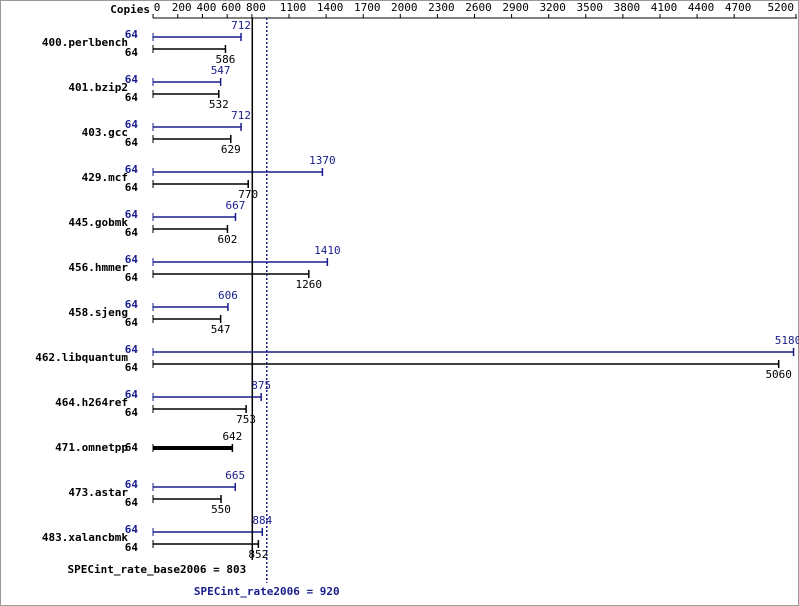  I want to click on benchmark-label: 473.astar, so click(98, 492).